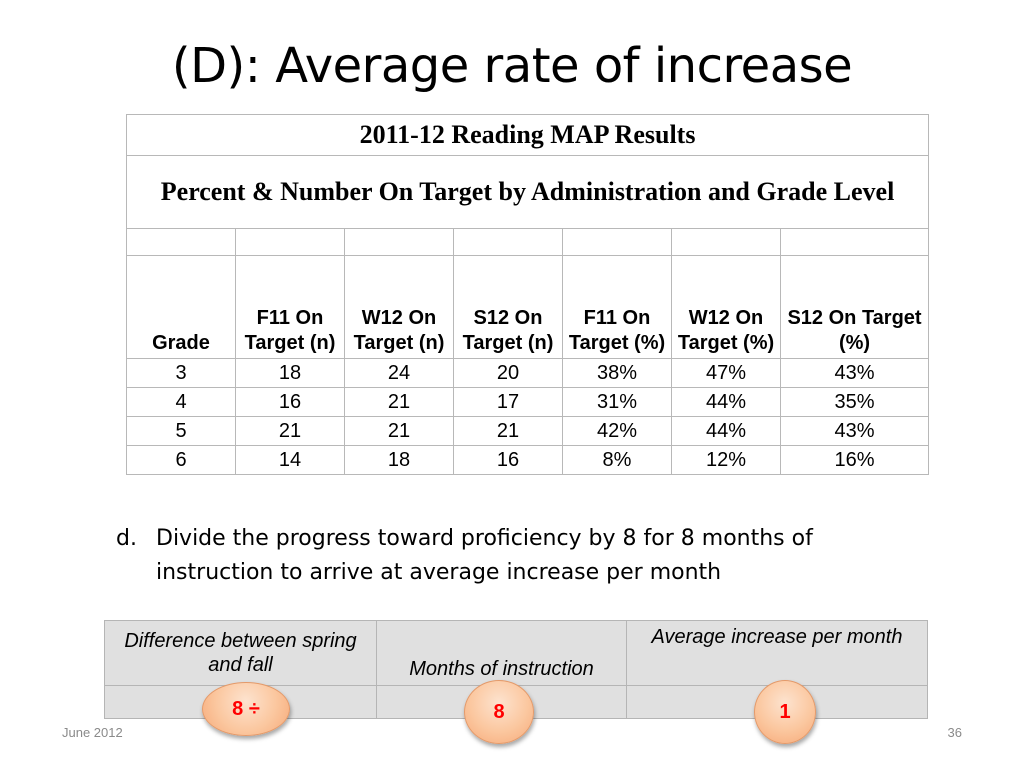 This screenshot has width=1024, height=768. Describe the element at coordinates (181, 402) in the screenshot. I see `table-cell: 4` at that location.